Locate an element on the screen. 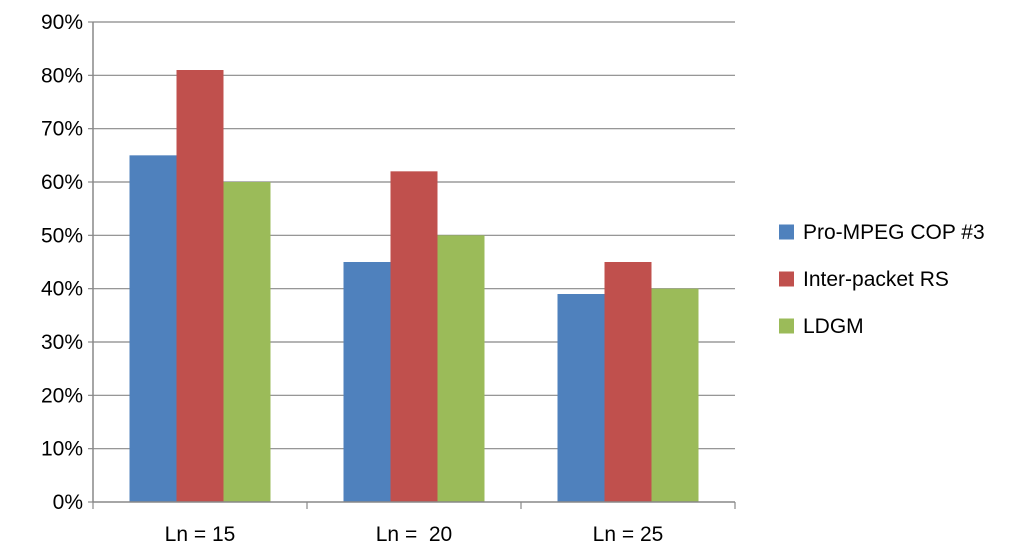 The width and height of the screenshot is (1024, 556). y-tick-label: 50% is located at coordinates (62, 235).